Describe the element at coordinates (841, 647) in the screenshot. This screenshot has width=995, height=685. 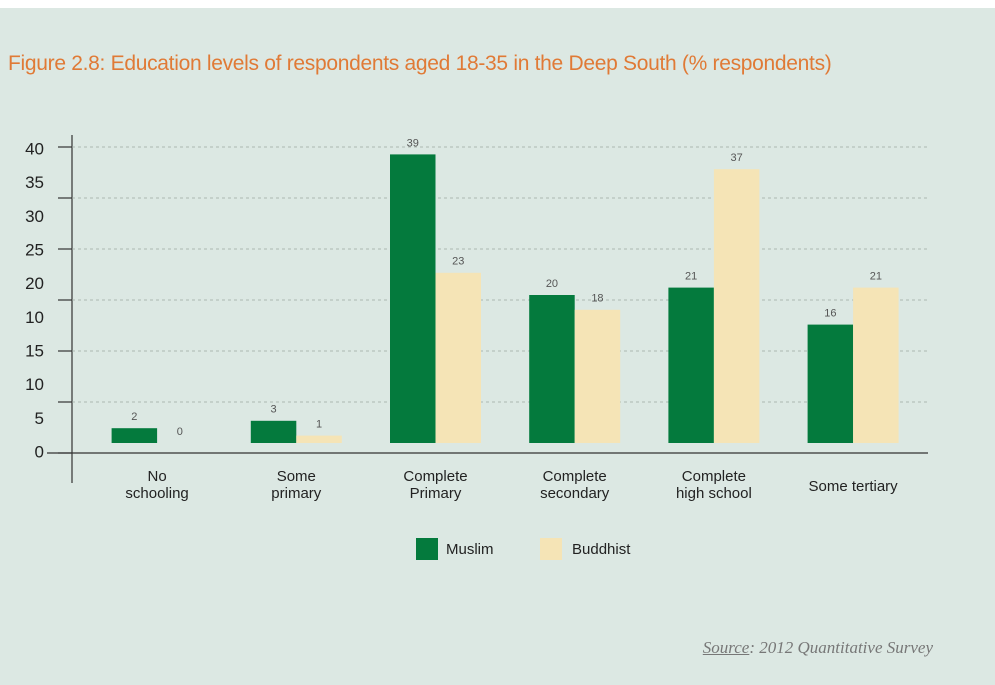
I see `source-text: : 2012 Quantitative Survey` at that location.